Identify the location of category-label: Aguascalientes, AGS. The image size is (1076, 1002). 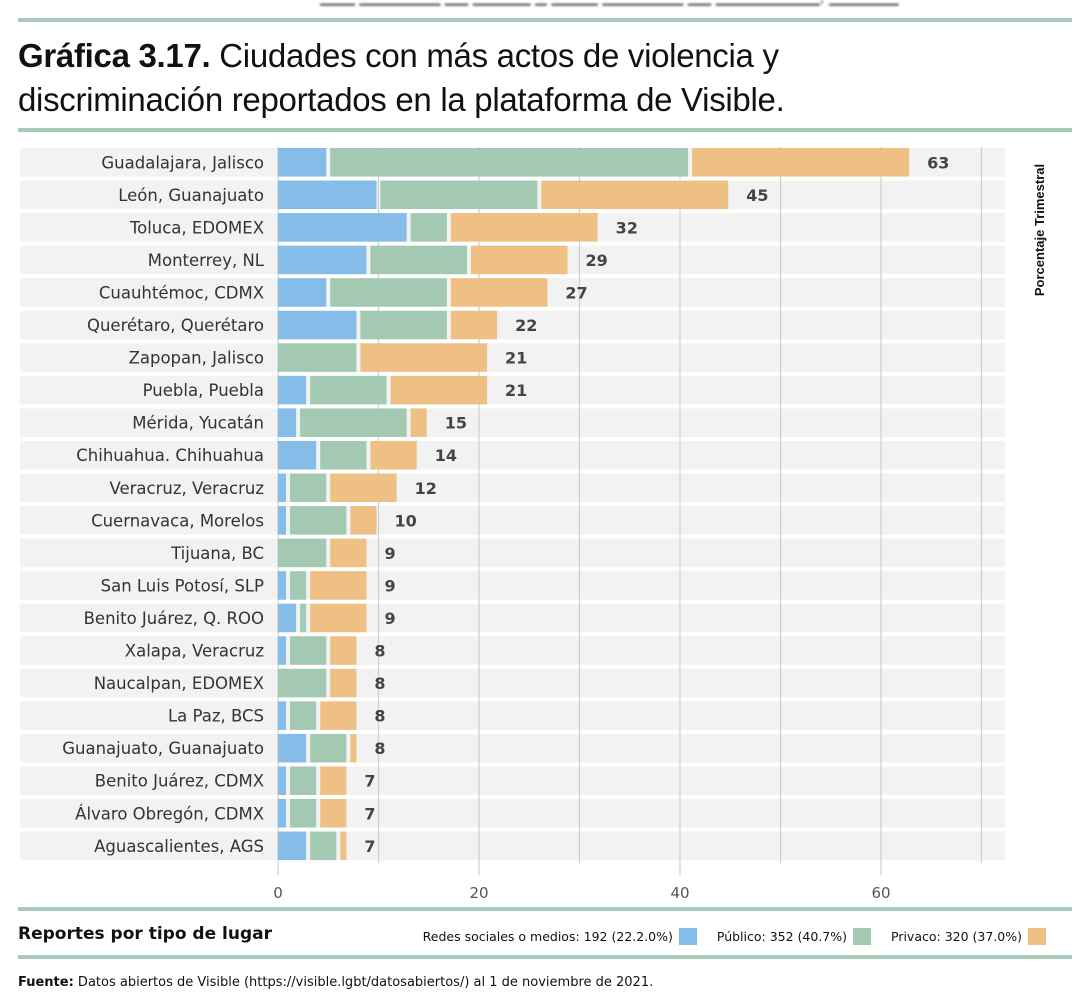
(179, 846).